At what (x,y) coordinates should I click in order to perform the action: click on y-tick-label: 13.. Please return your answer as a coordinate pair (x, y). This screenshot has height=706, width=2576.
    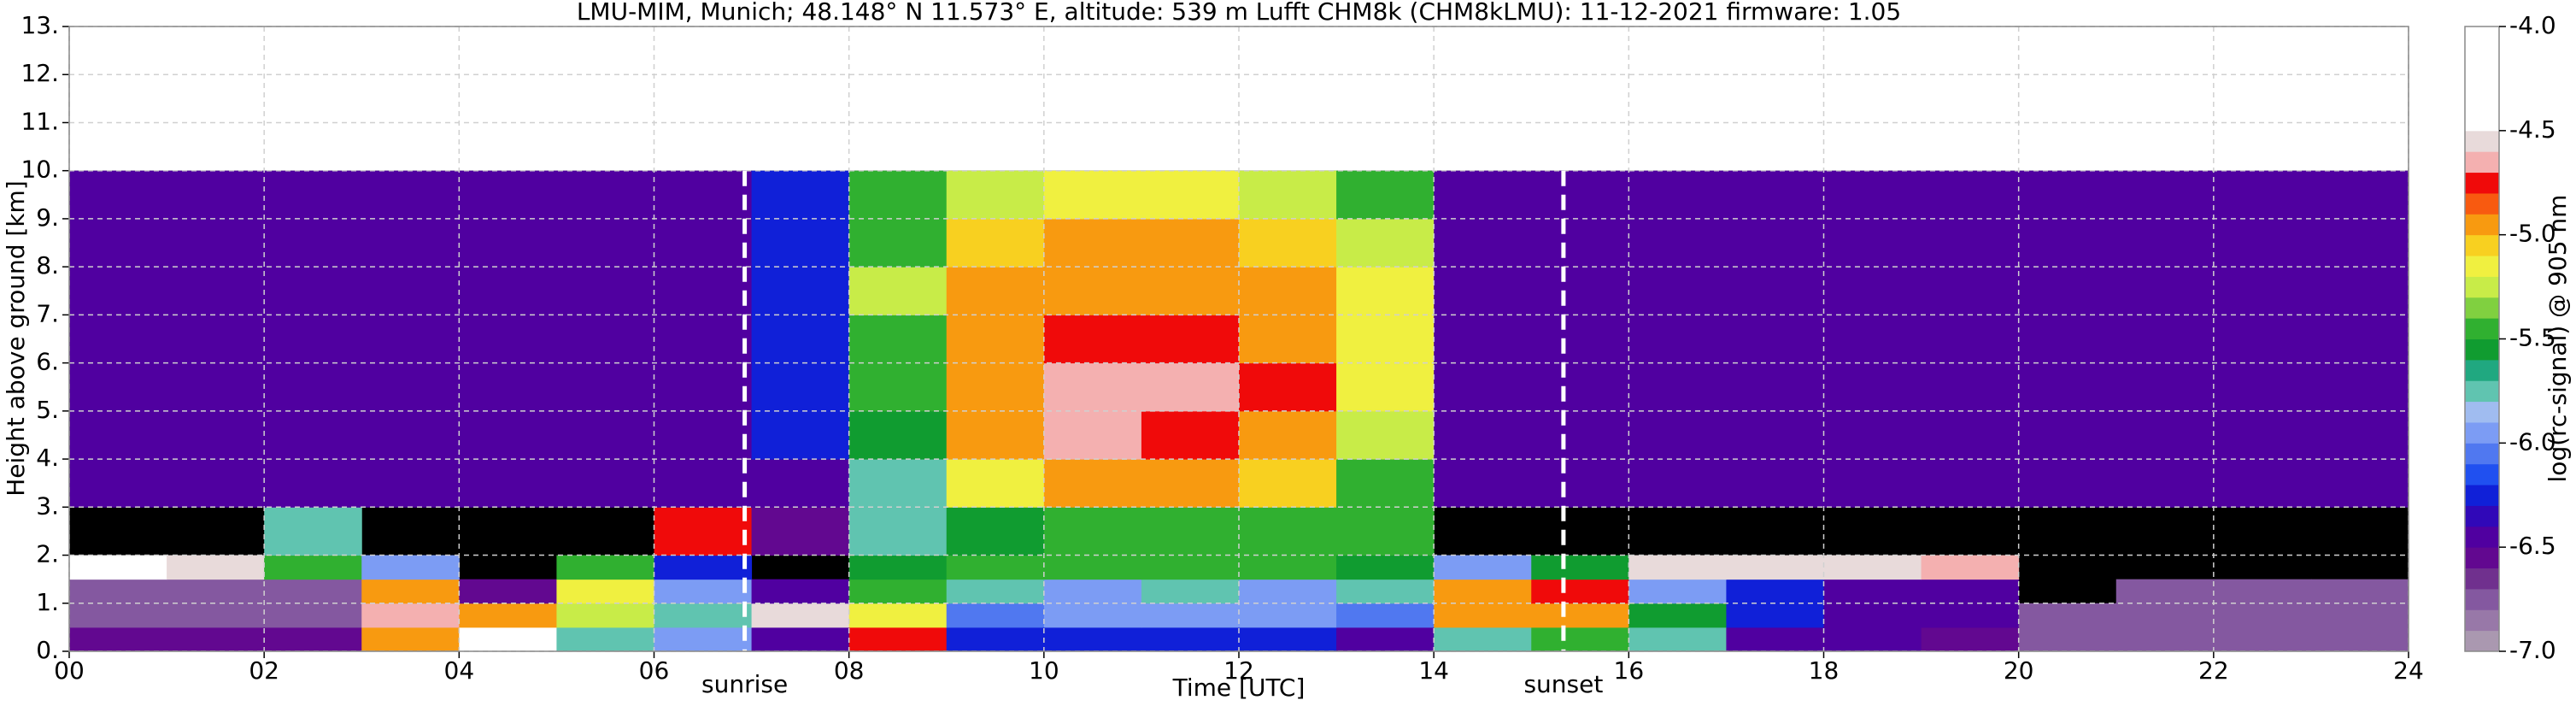
    Looking at the image, I should click on (40, 25).